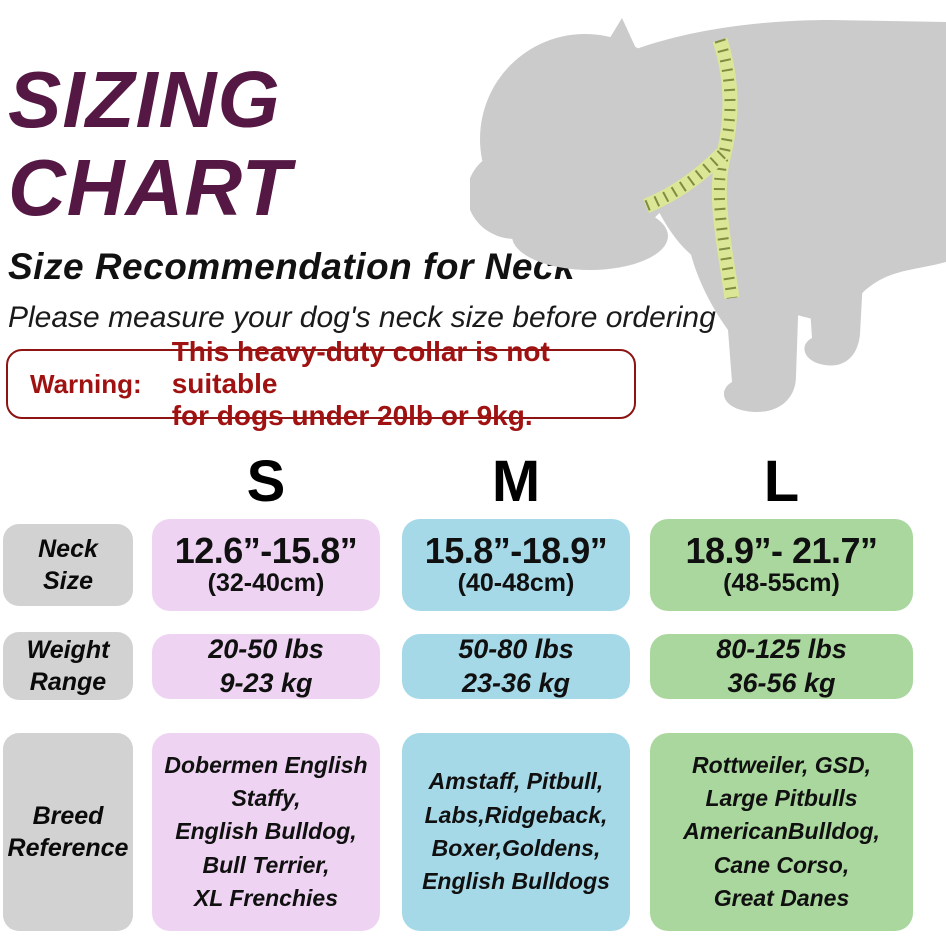 Image resolution: width=946 pixels, height=936 pixels. I want to click on neck-size-inches-l: 18.9”- 21.7”, so click(781, 551).